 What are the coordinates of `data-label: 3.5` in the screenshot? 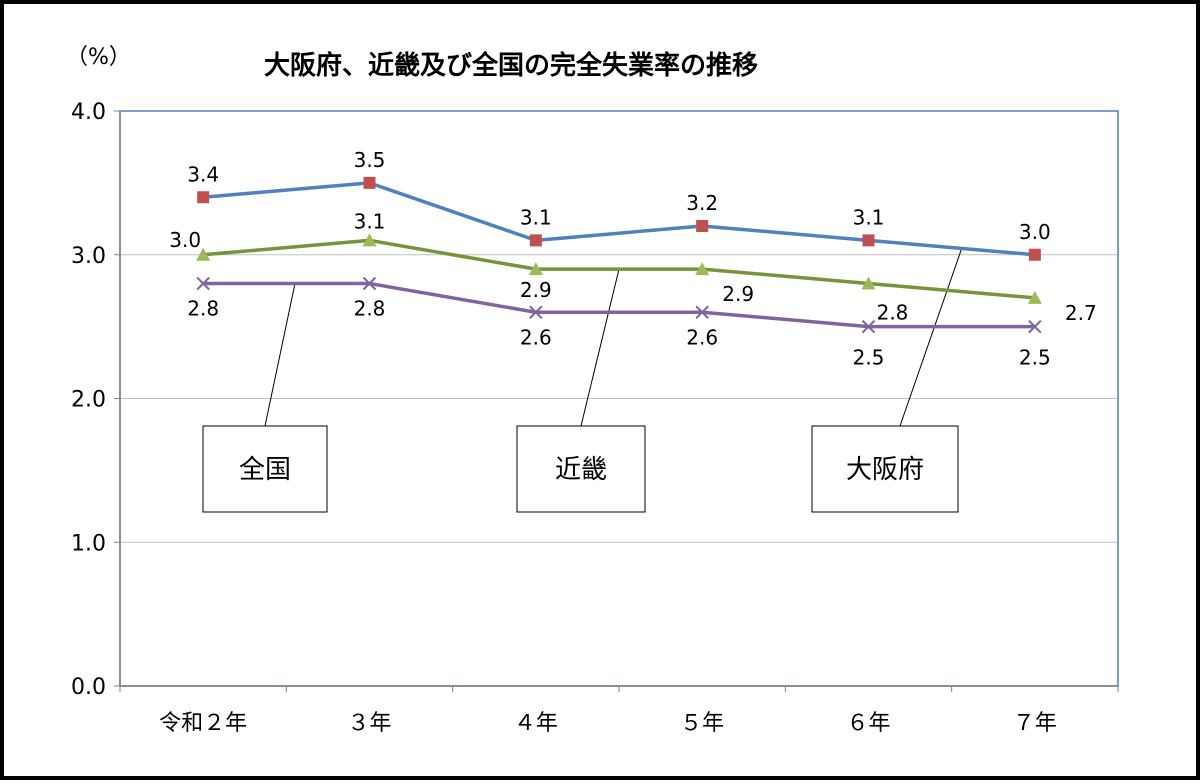 It's located at (370, 160).